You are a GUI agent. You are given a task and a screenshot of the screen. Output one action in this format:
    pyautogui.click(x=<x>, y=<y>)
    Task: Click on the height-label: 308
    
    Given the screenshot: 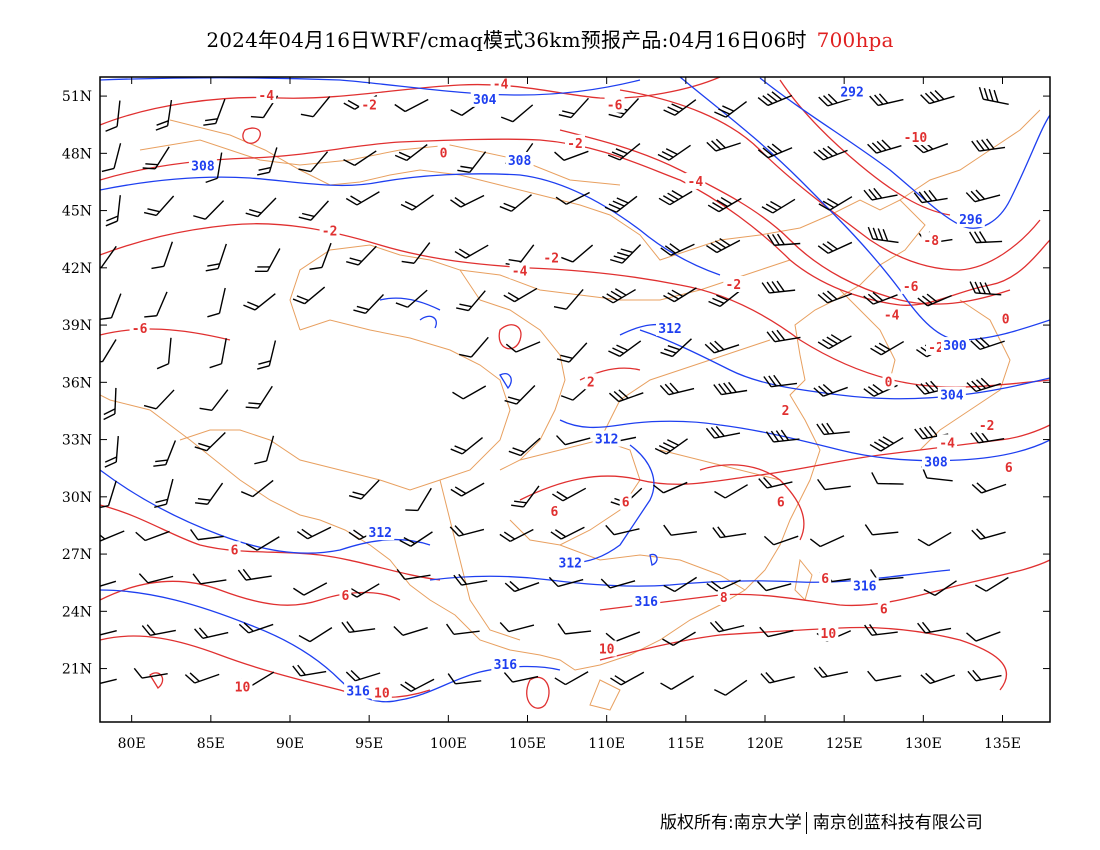 What is the action you would take?
    pyautogui.click(x=520, y=161)
    